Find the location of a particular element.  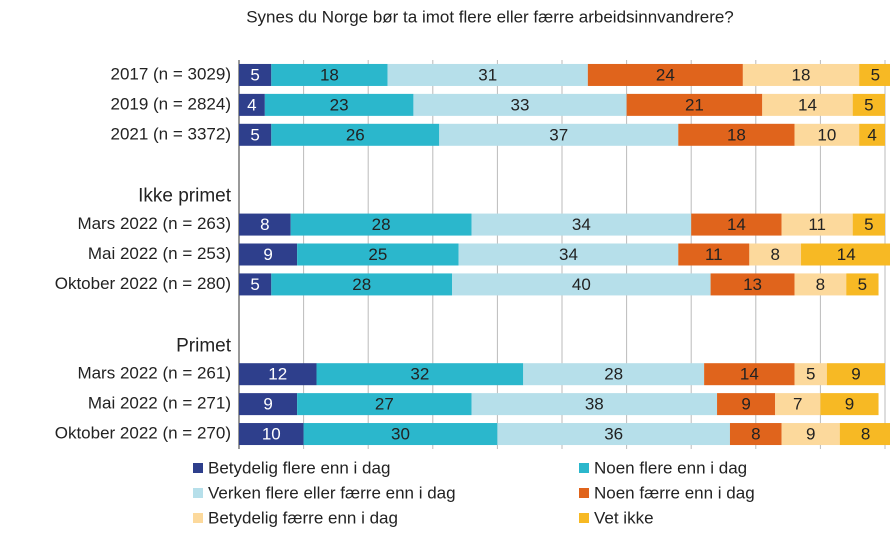

data-label: 37 is located at coordinates (558, 134).